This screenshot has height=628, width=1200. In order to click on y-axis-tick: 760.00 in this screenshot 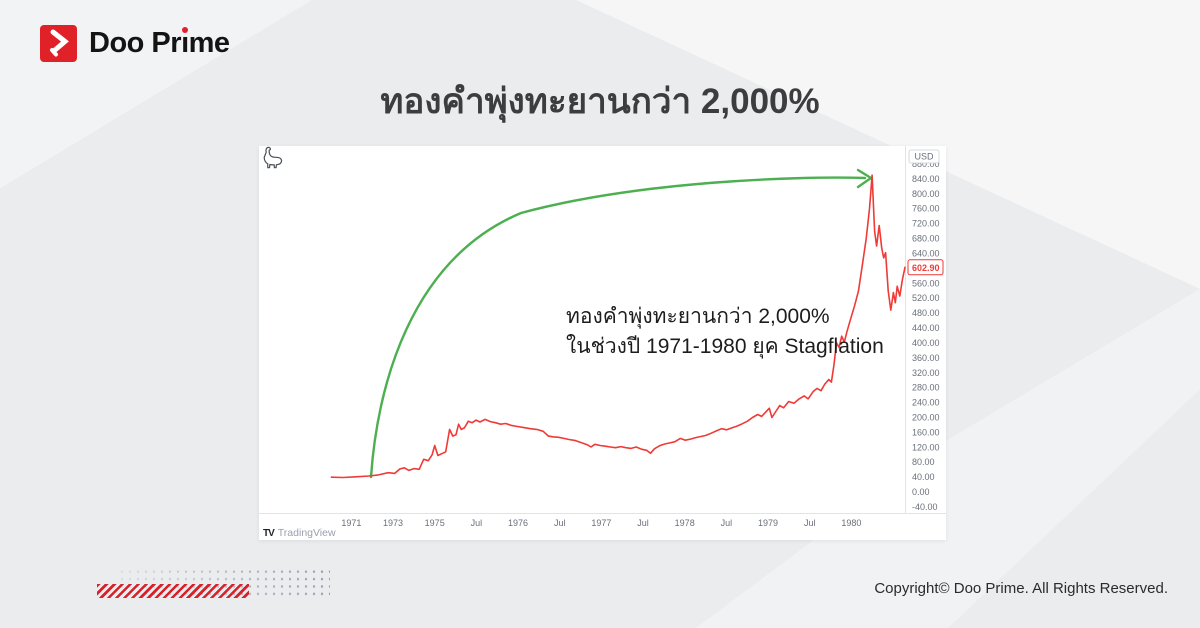, I will do `click(926, 209)`.